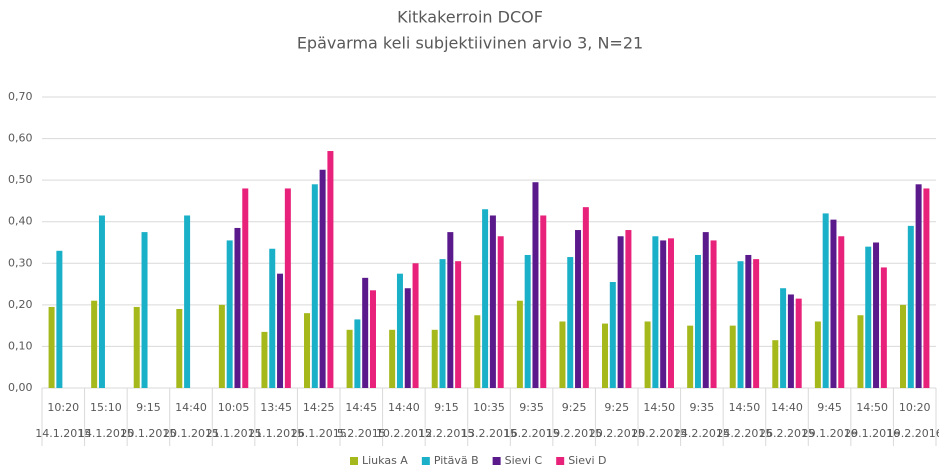  What do you see at coordinates (531, 407) in the screenshot?
I see `x-tick-label: 9:35` at bounding box center [531, 407].